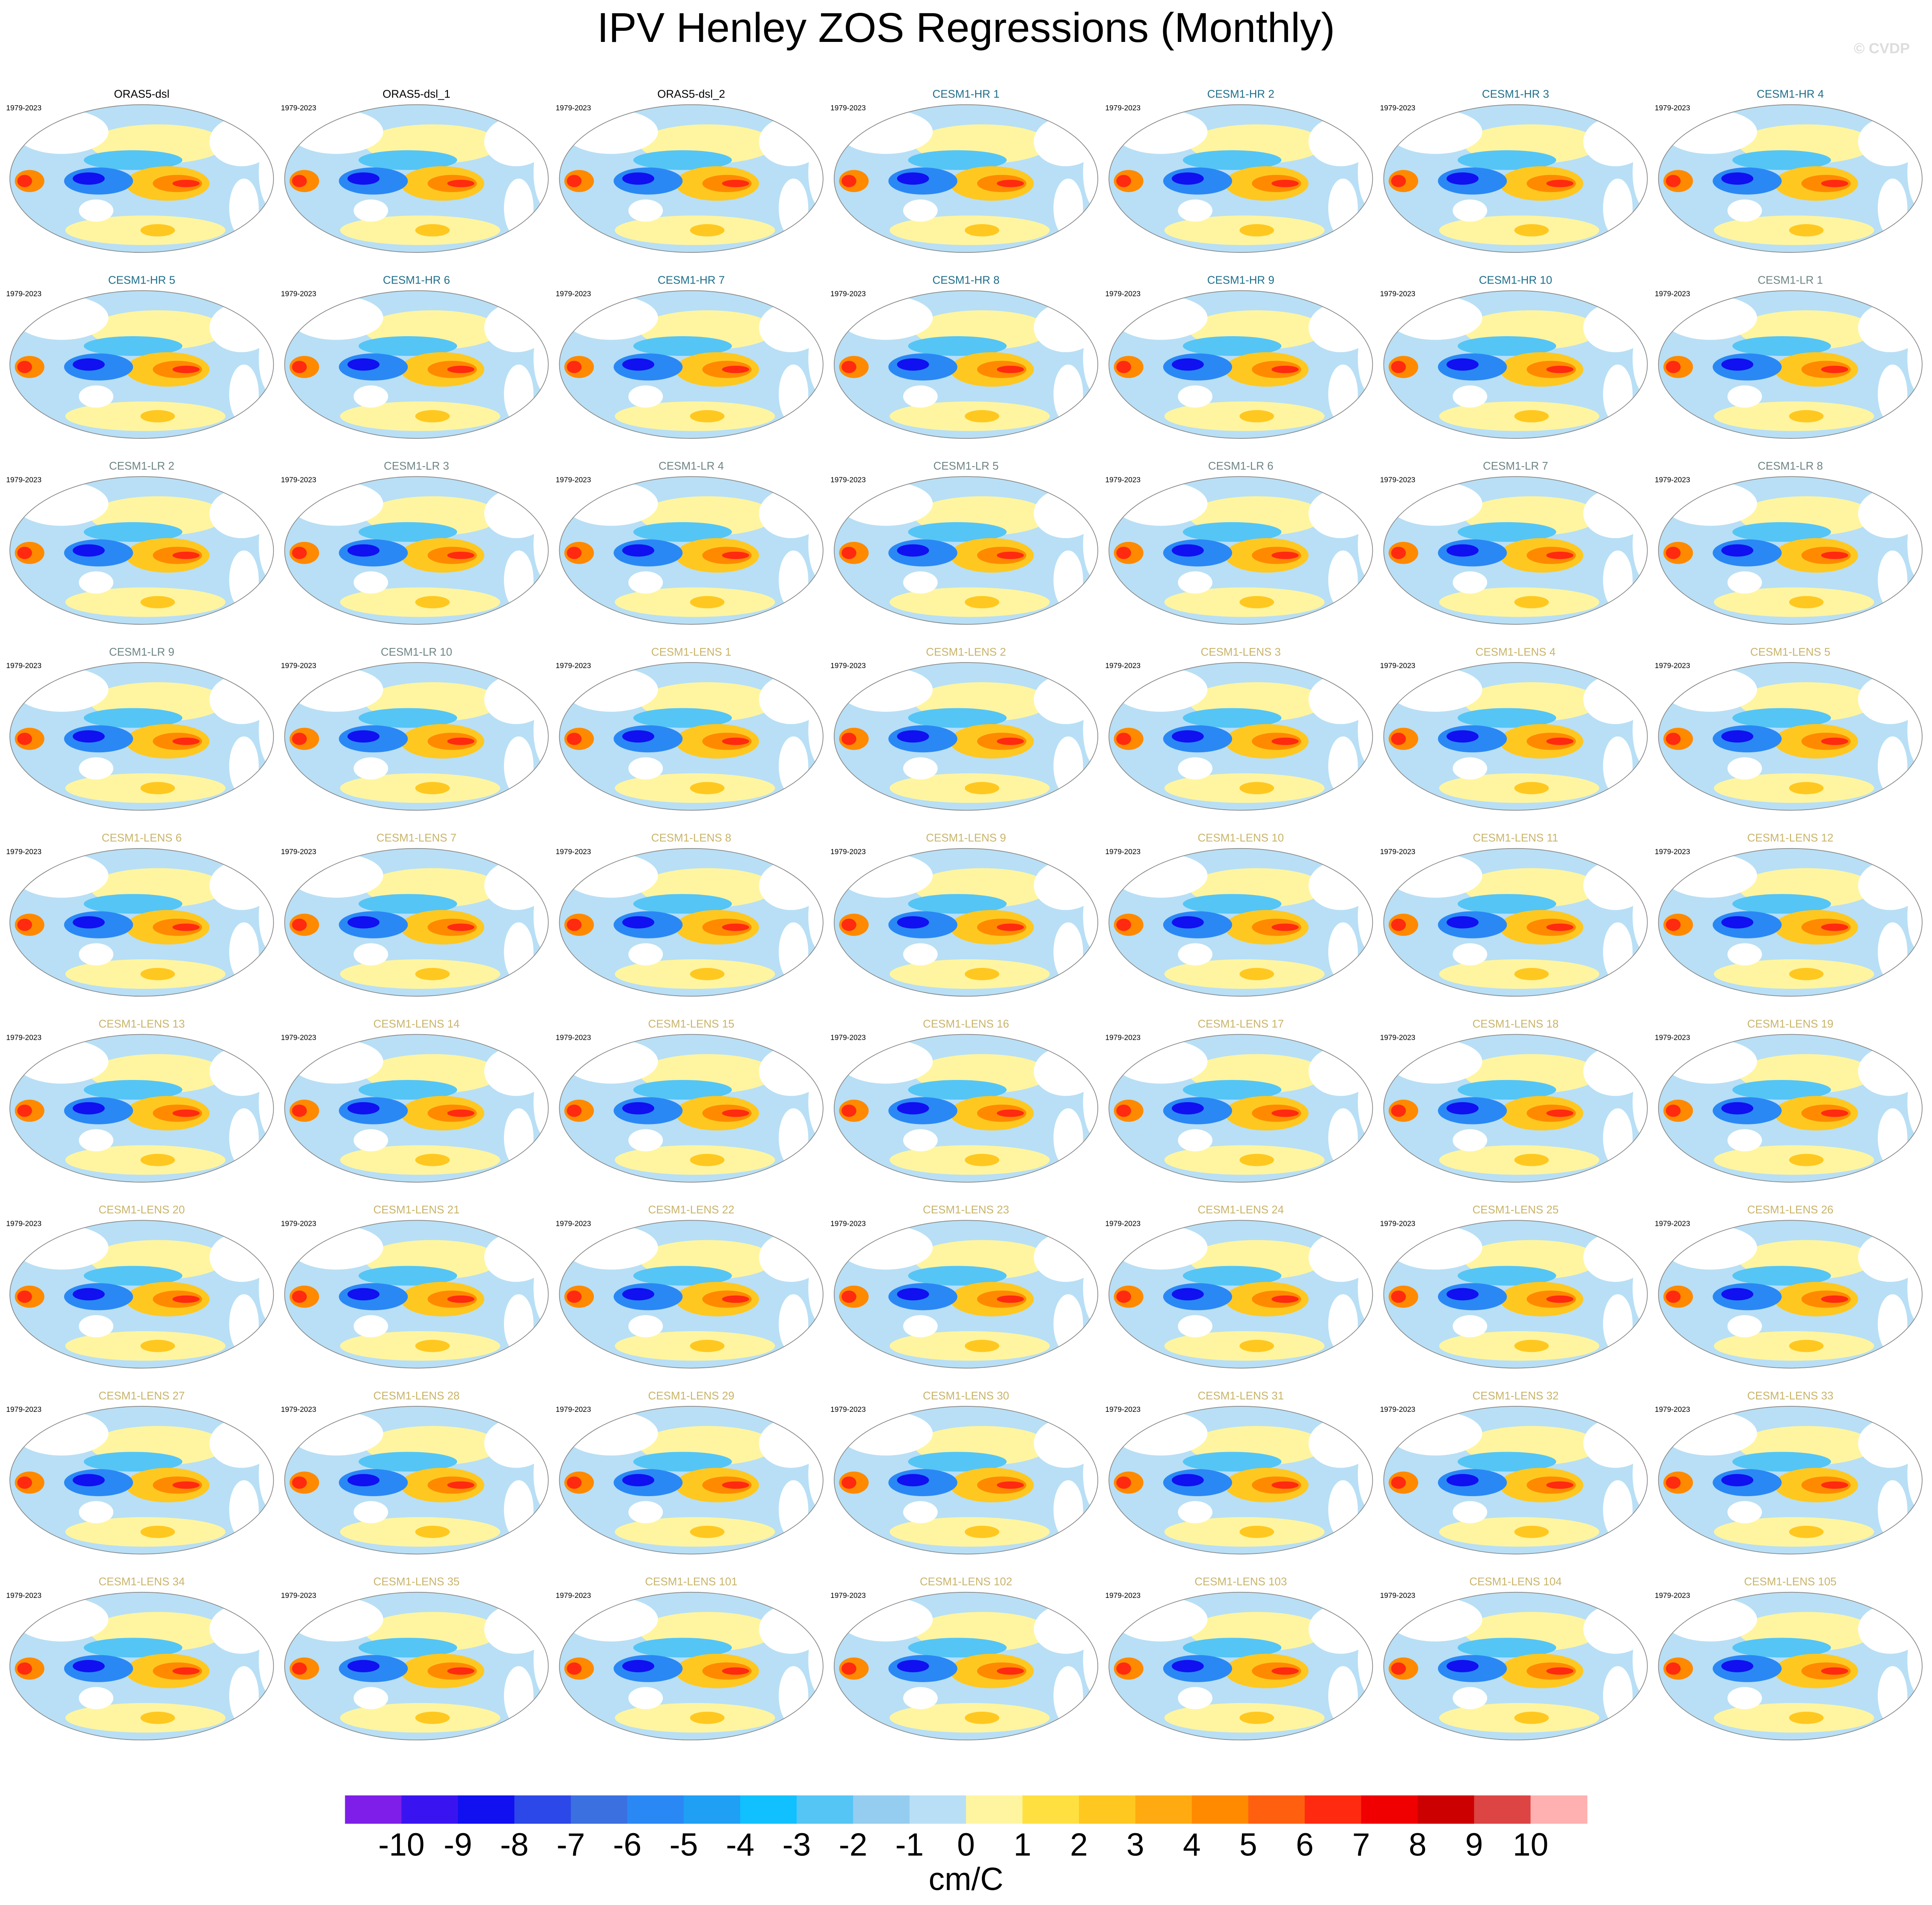 This screenshot has height=1905, width=1932. I want to click on panel-title: CESM1-LENS 32, so click(1516, 1396).